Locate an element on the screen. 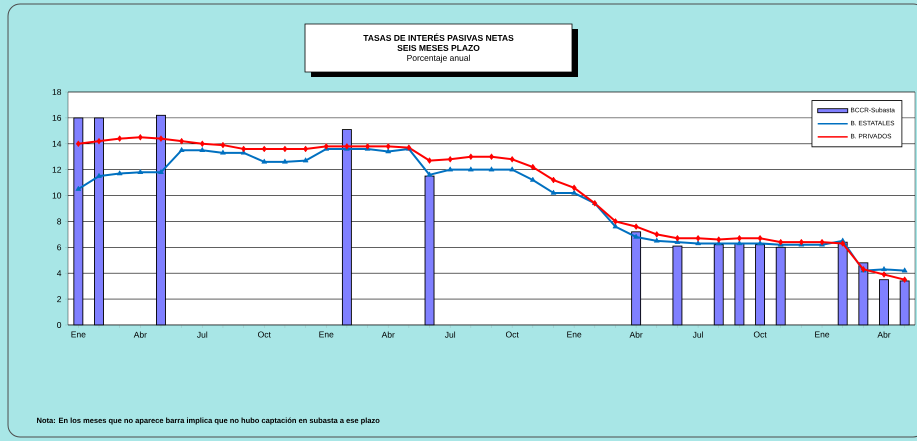 The width and height of the screenshot is (917, 441). y-tick-label: 14 is located at coordinates (57, 143).